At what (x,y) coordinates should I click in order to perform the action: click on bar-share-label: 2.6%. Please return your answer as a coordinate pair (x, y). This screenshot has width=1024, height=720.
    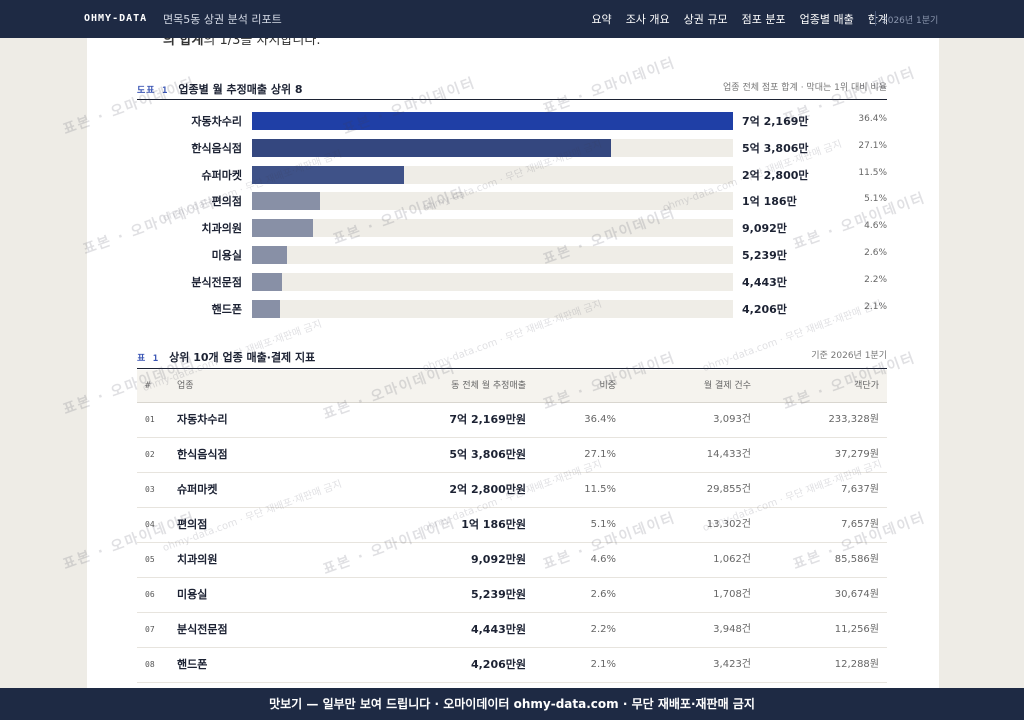
    Looking at the image, I should click on (875, 253).